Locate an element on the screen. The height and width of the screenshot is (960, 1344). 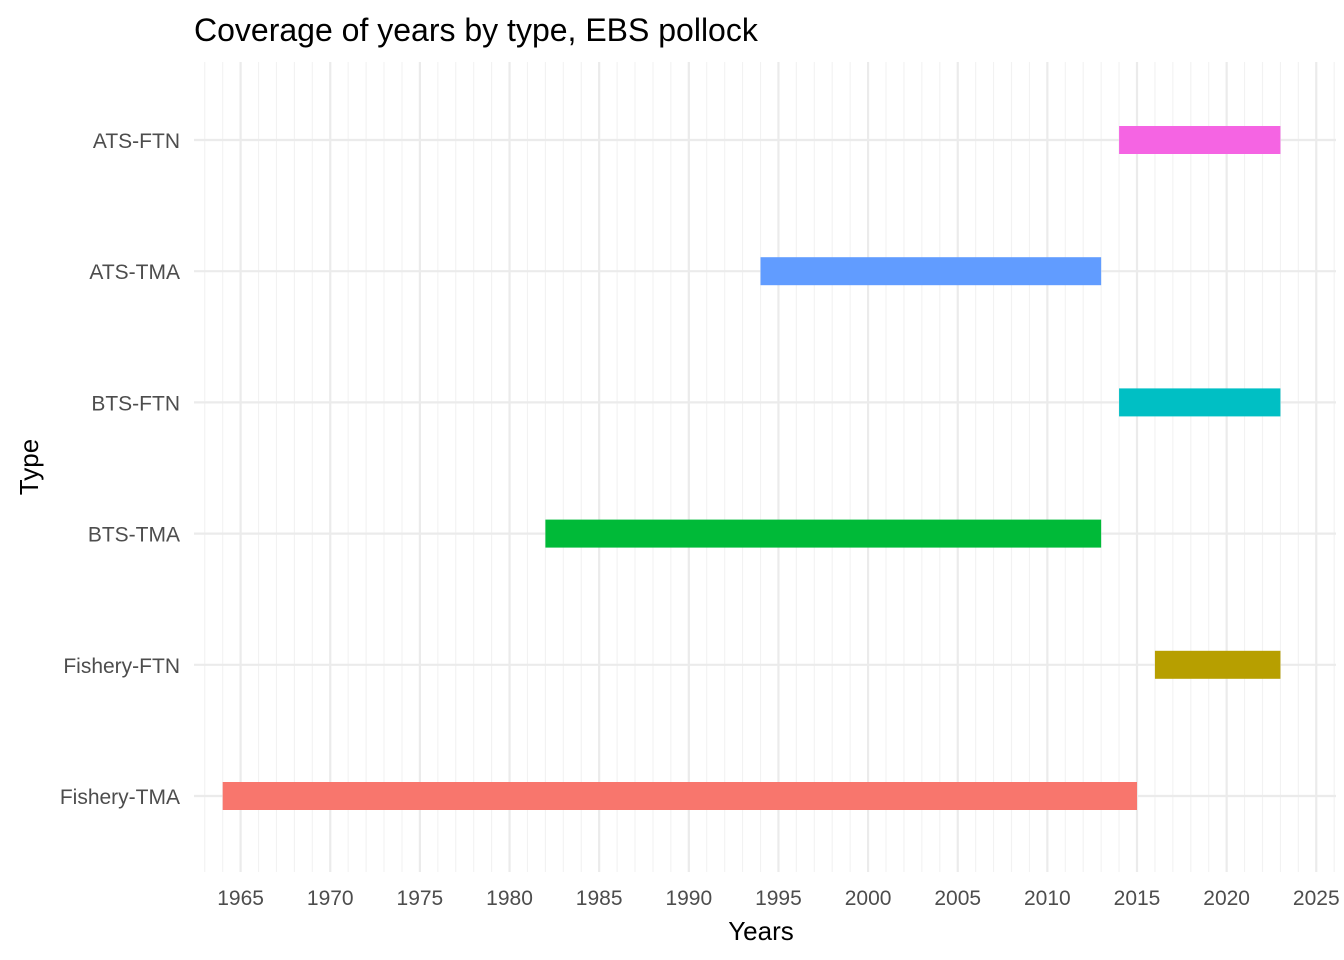
y-tick-label: BTS-FTN is located at coordinates (135, 403).